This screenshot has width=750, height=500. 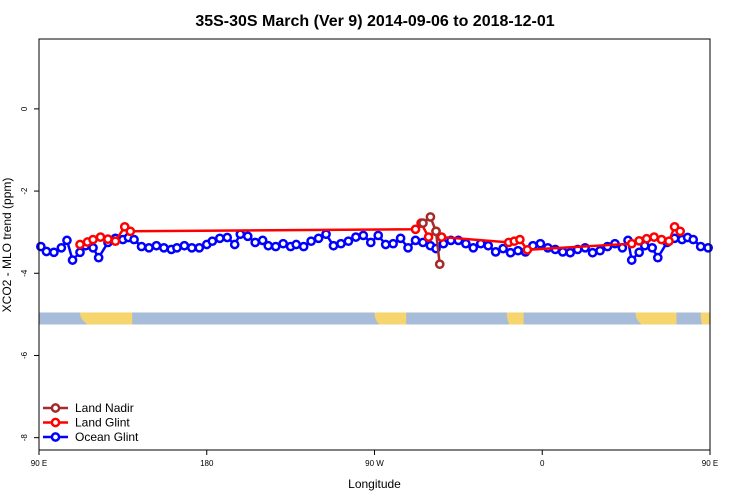 What do you see at coordinates (24, 355) in the screenshot?
I see `y-tick-label-3: -6` at bounding box center [24, 355].